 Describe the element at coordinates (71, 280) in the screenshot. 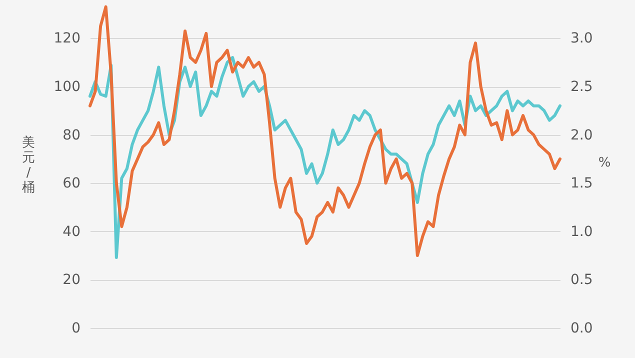

I see `y-tick-label: 20` at that location.